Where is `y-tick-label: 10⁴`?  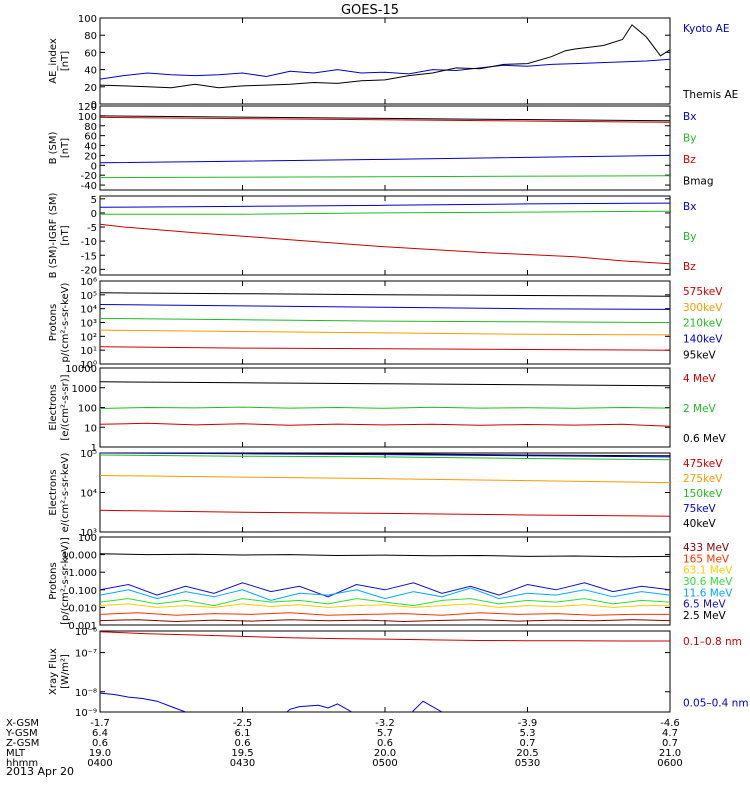 y-tick-label: 10⁴ is located at coordinates (88, 494).